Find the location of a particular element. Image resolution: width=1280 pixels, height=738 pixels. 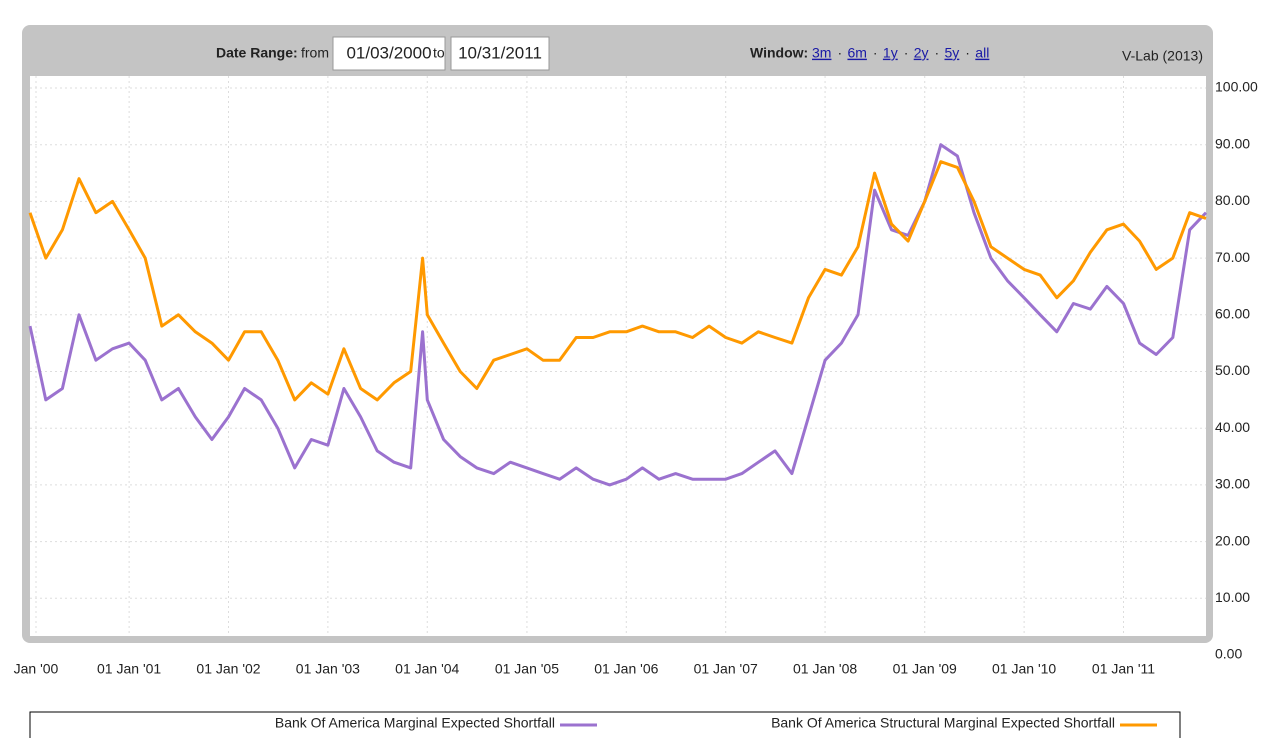

y-tick-label: 90.00 is located at coordinates (1232, 143).